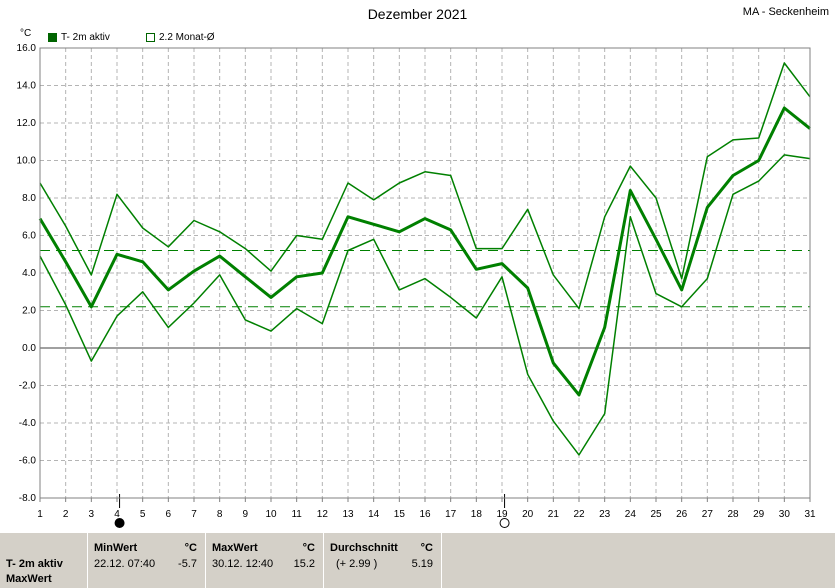 This screenshot has height=588, width=835. What do you see at coordinates (579, 514) in the screenshot?
I see `x-tick-label: 22` at bounding box center [579, 514].